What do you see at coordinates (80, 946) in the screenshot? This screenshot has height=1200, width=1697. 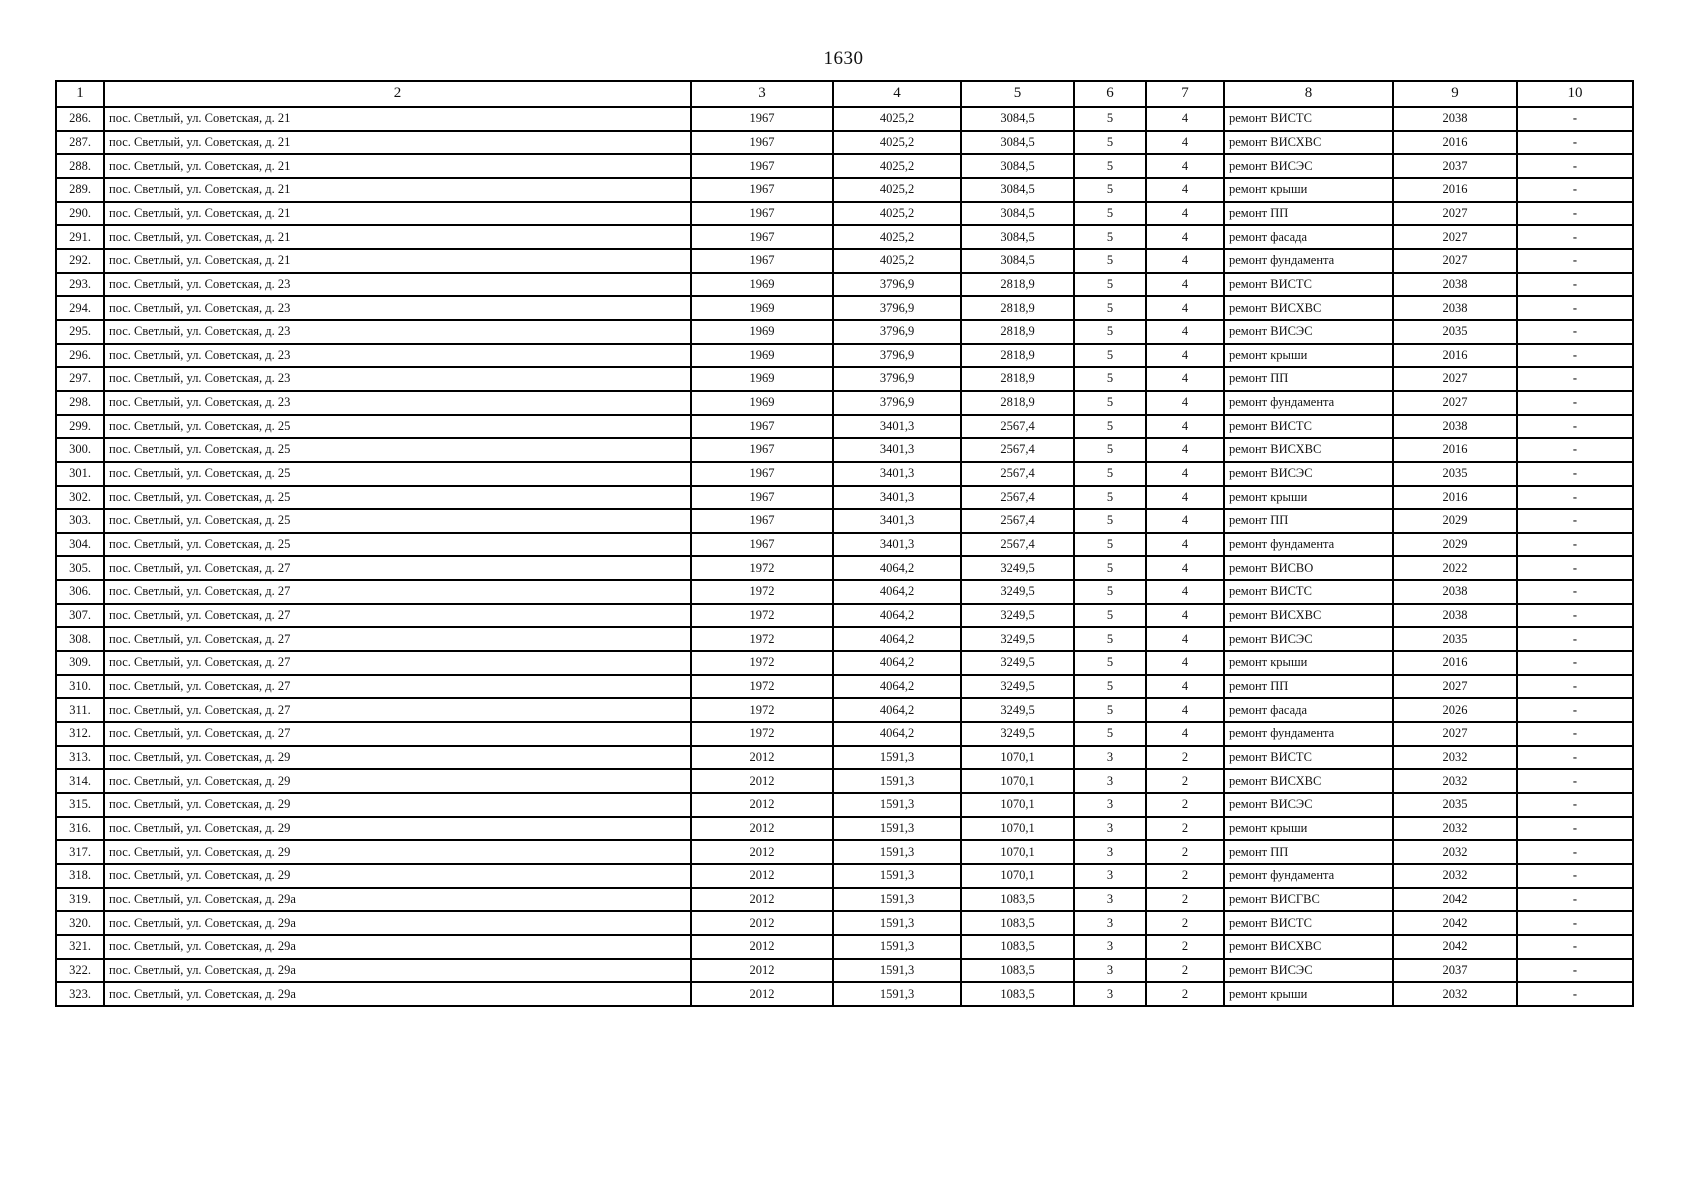 I see `cell-col-1: 321.` at bounding box center [80, 946].